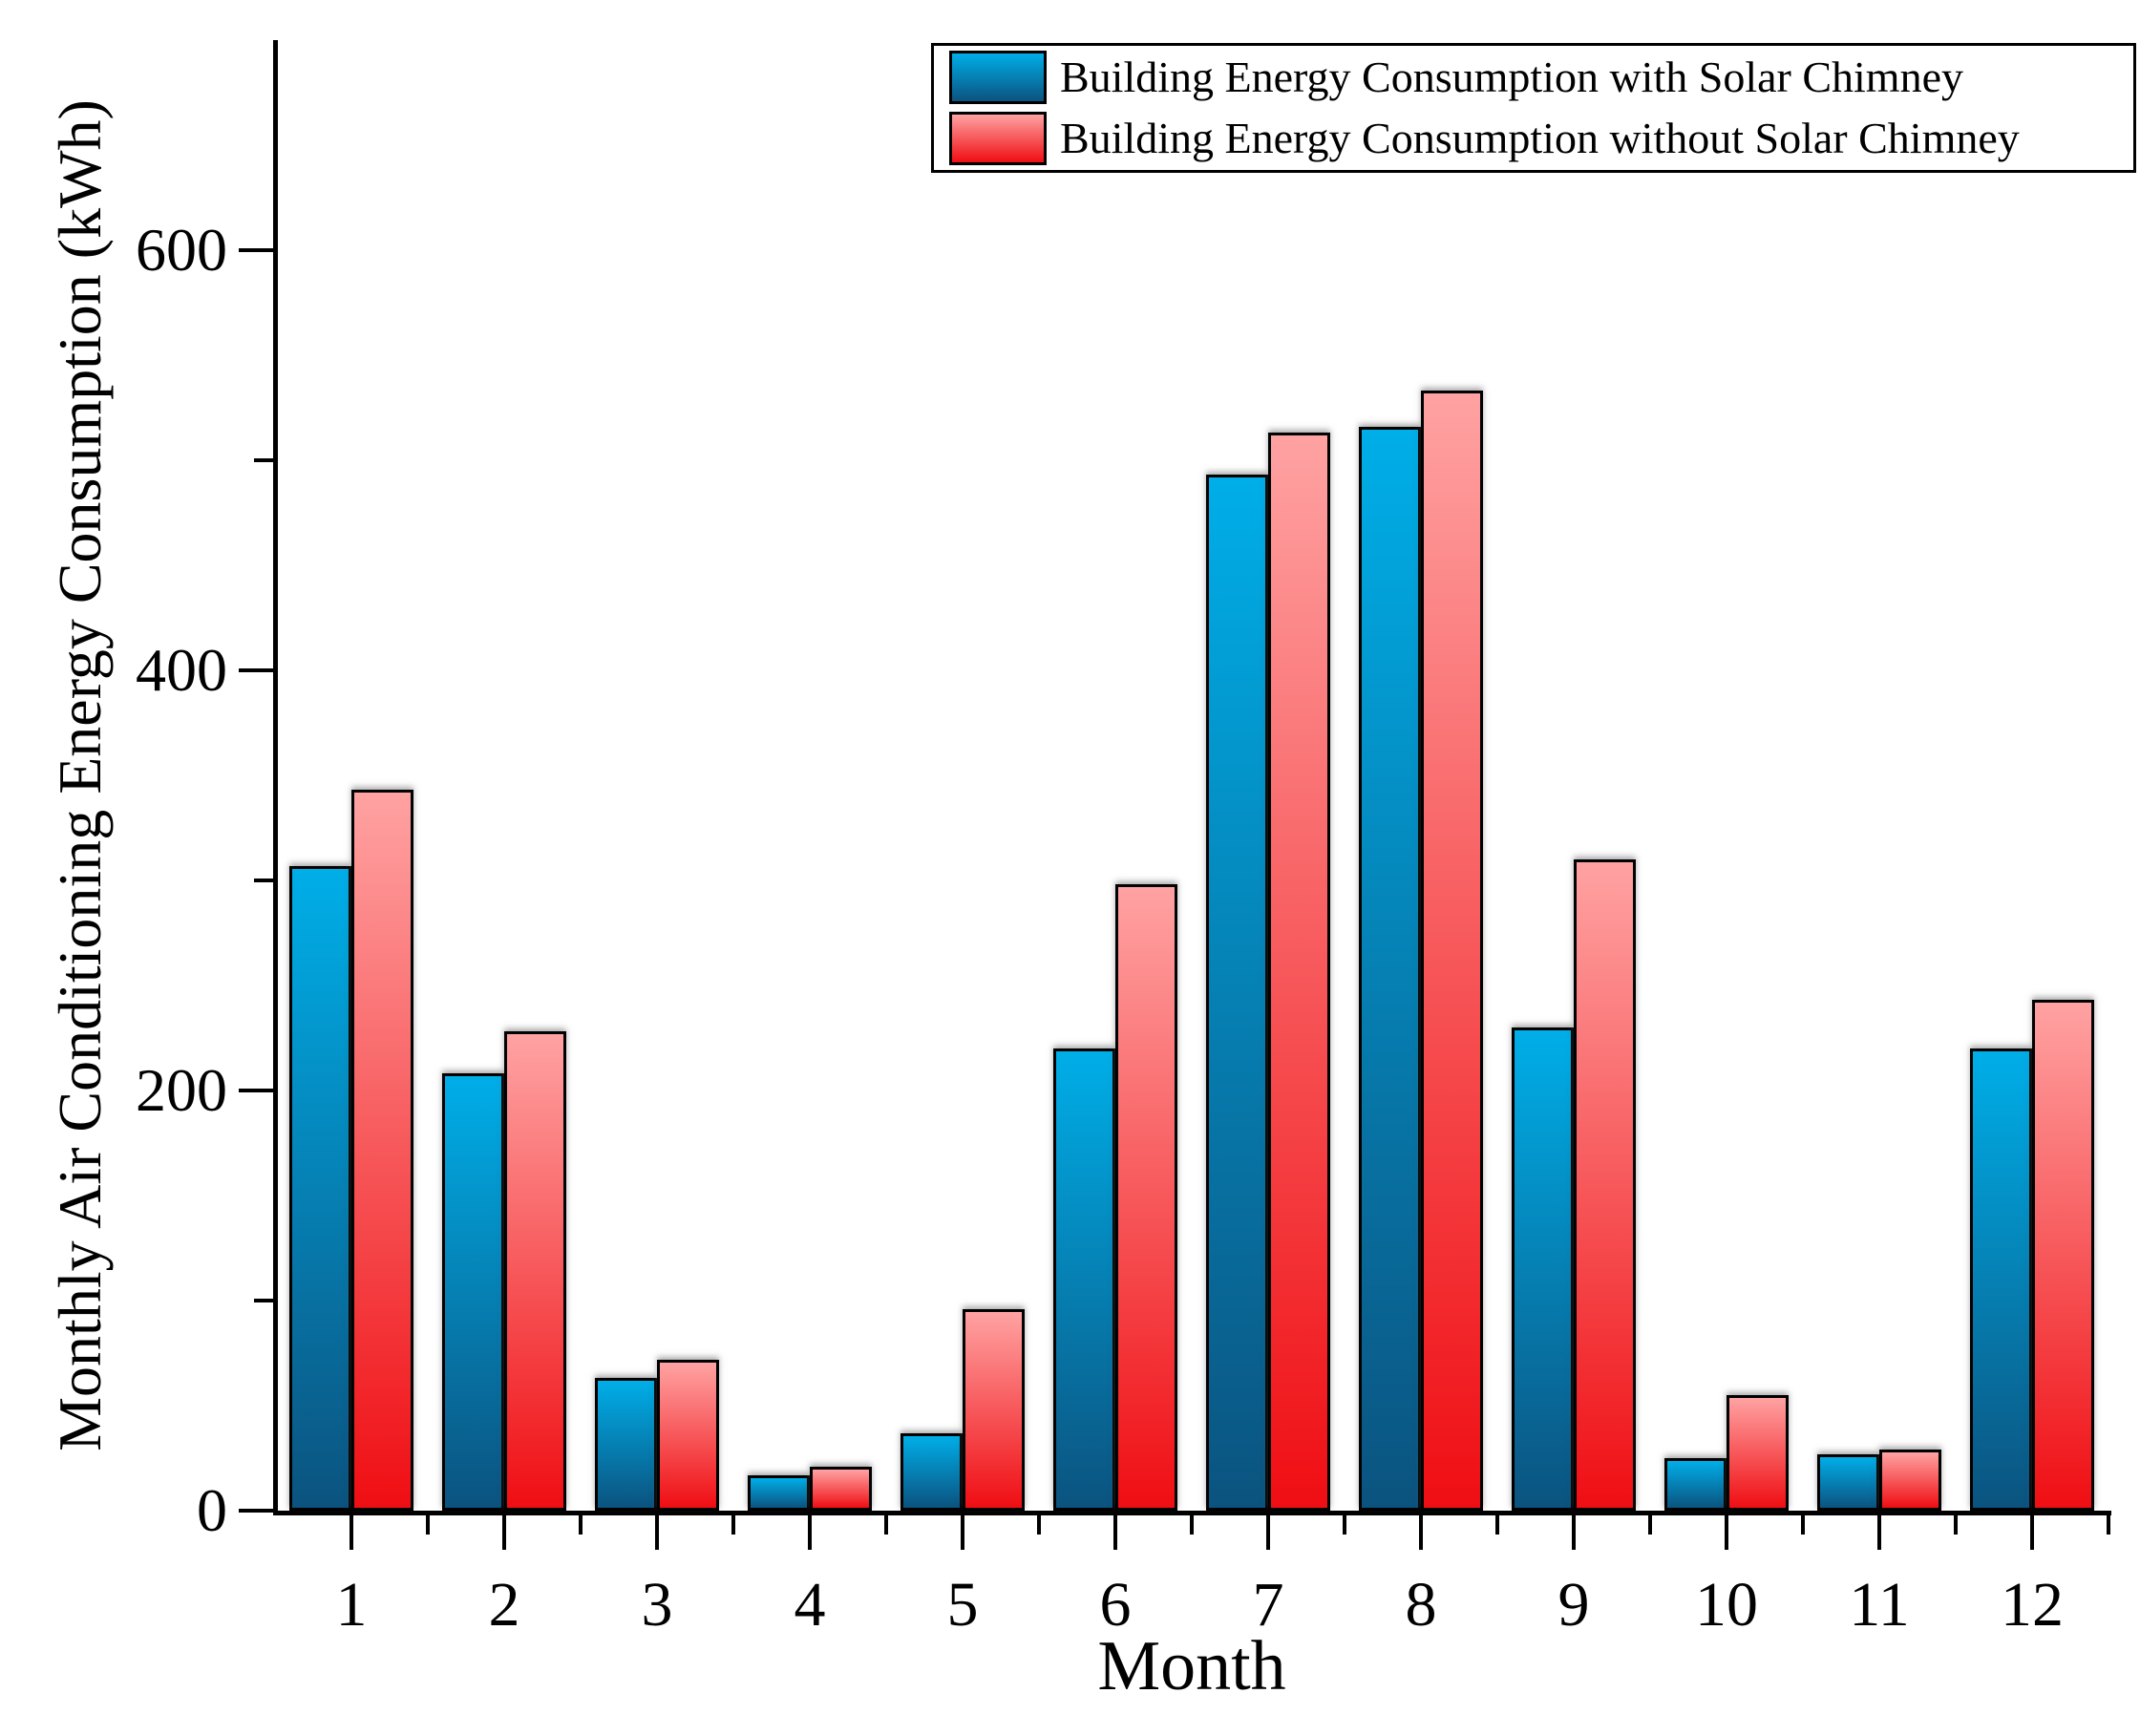 This screenshot has height=1736, width=2140. Describe the element at coordinates (351, 1605) in the screenshot. I see `x-tick-label: 1` at that location.